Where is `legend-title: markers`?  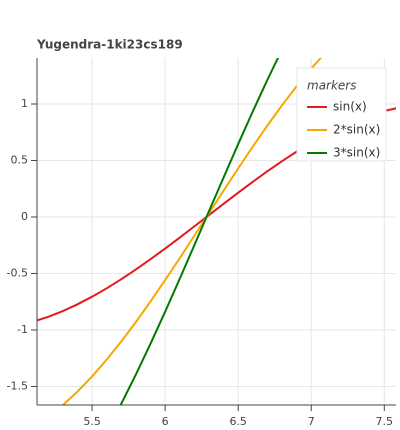 legend-title: markers is located at coordinates (332, 86).